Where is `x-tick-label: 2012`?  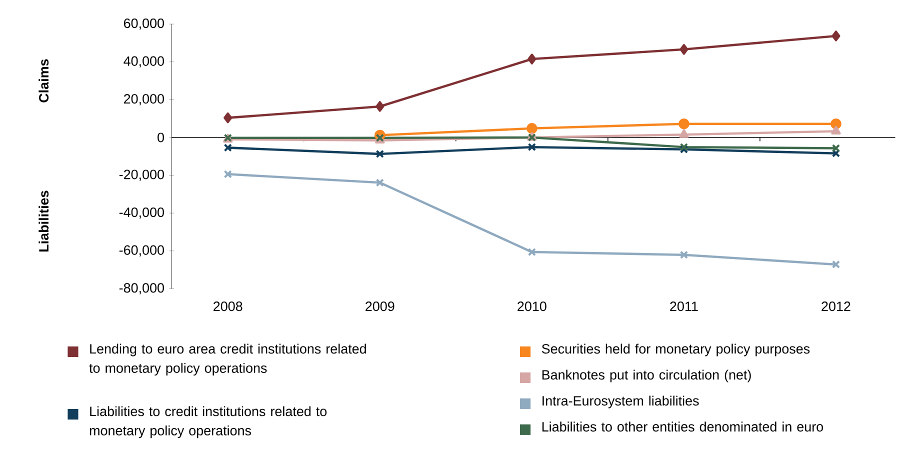 x-tick-label: 2012 is located at coordinates (836, 306).